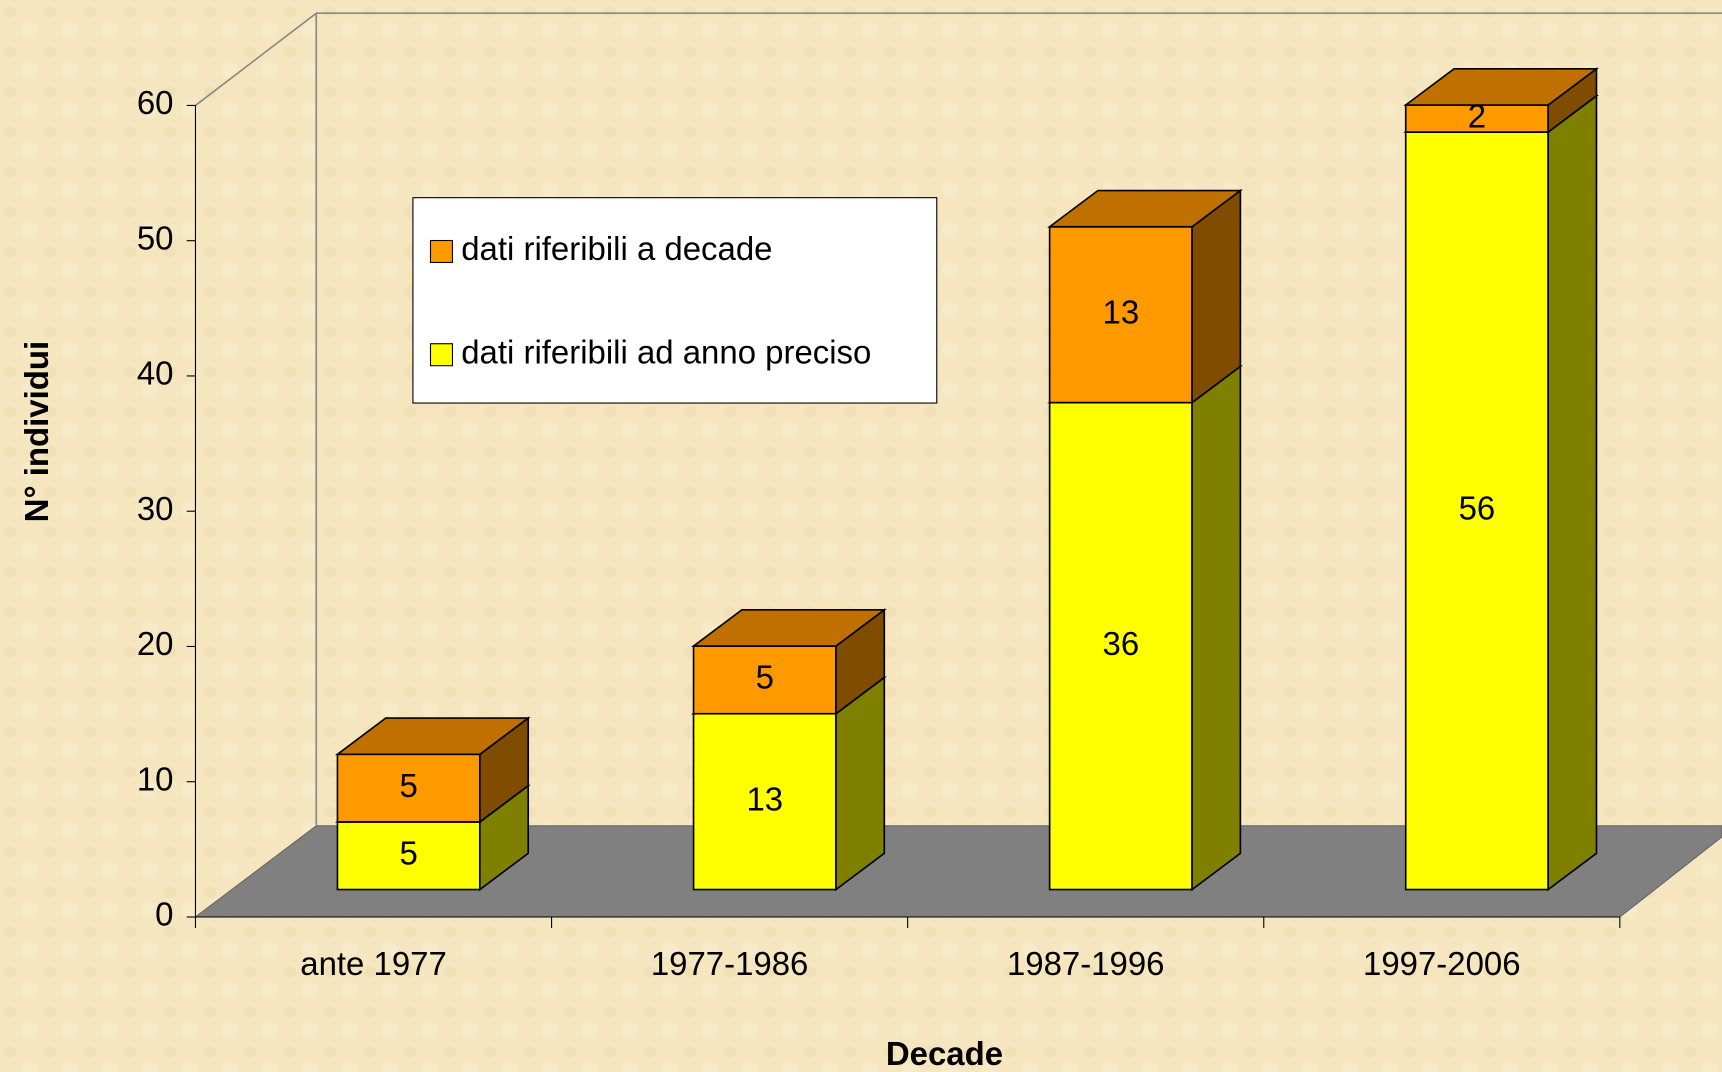  Describe the element at coordinates (666, 351) in the screenshot. I see `legend-label: dati riferibili ad anno preciso` at that location.